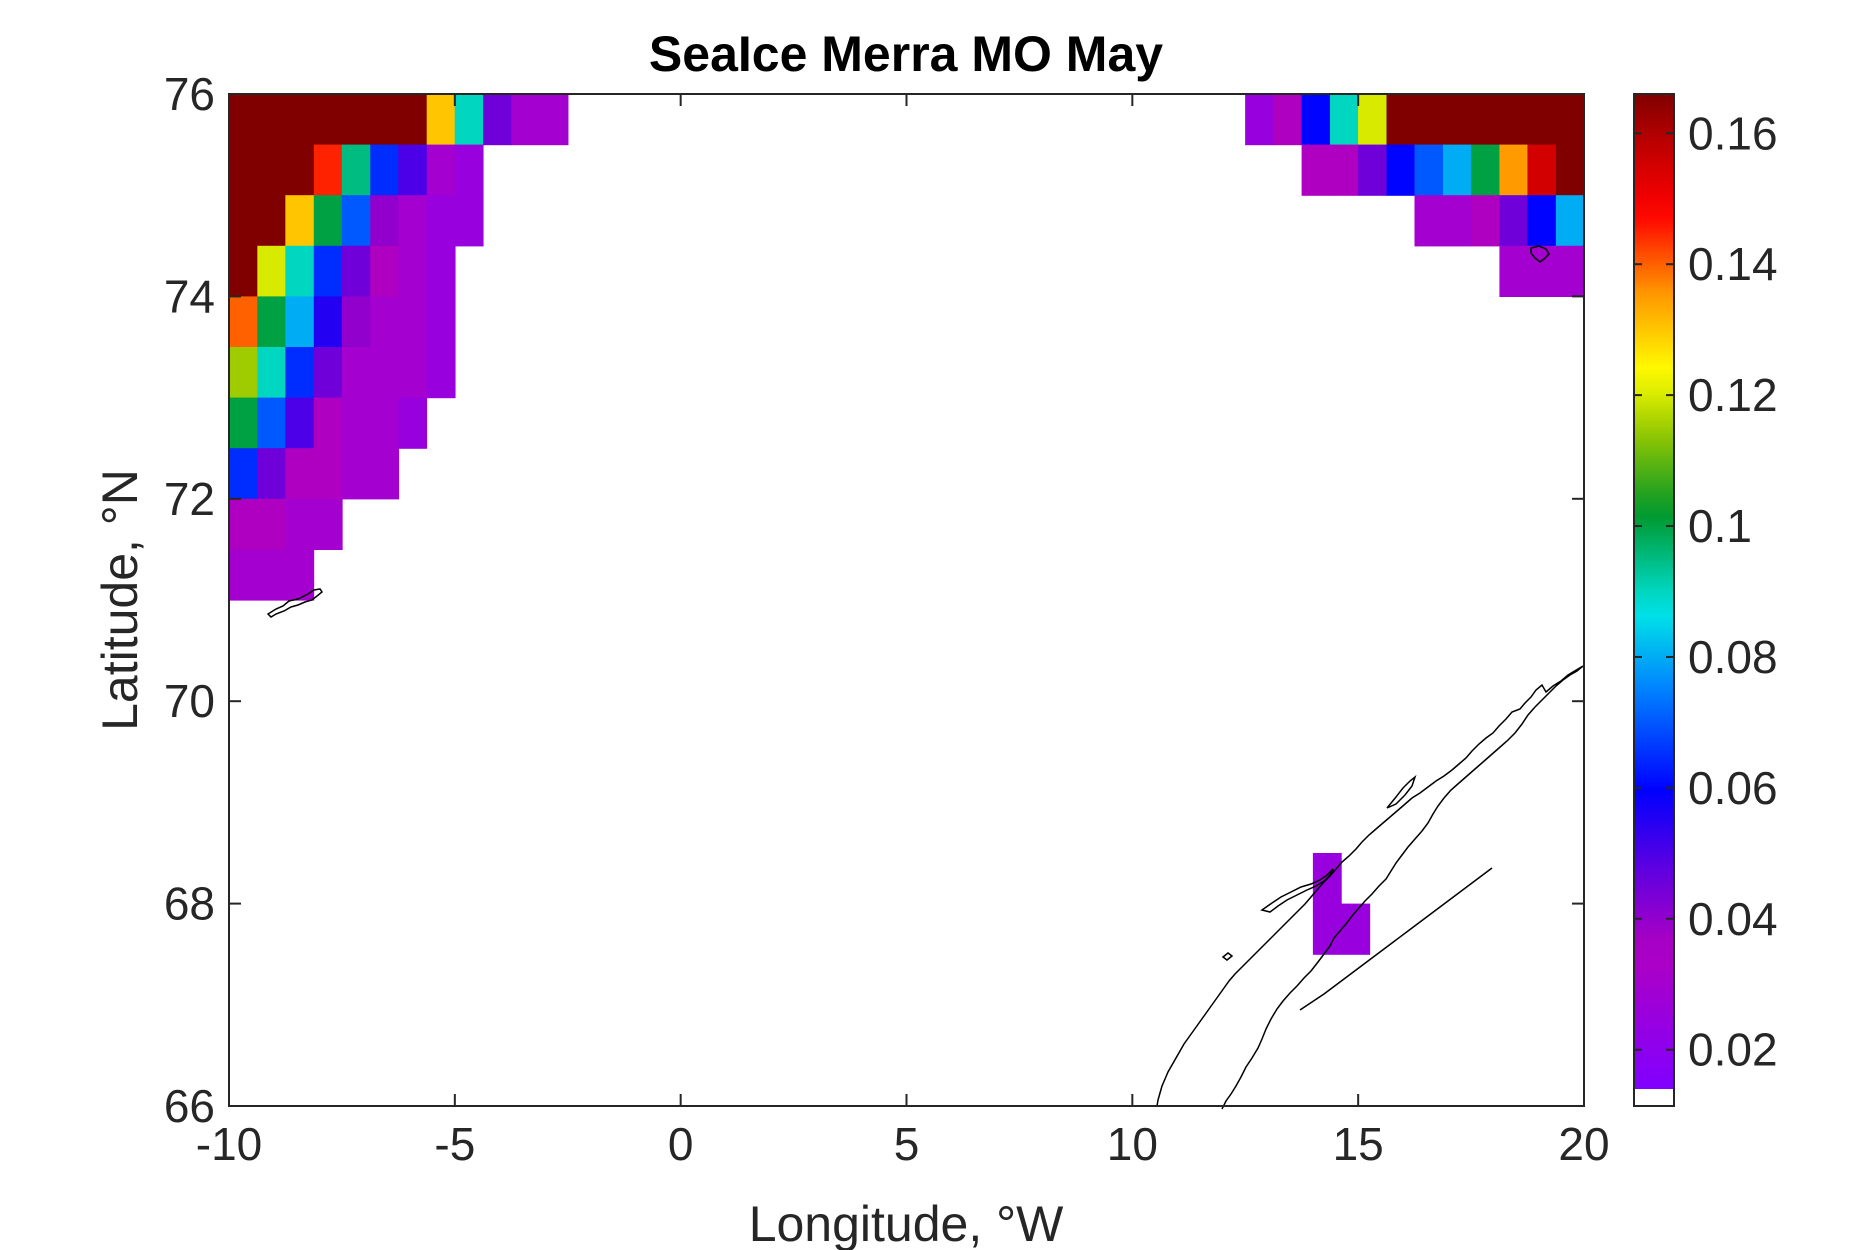  Describe the element at coordinates (1733, 264) in the screenshot. I see `colorbar-tick-label: 0.14` at that location.